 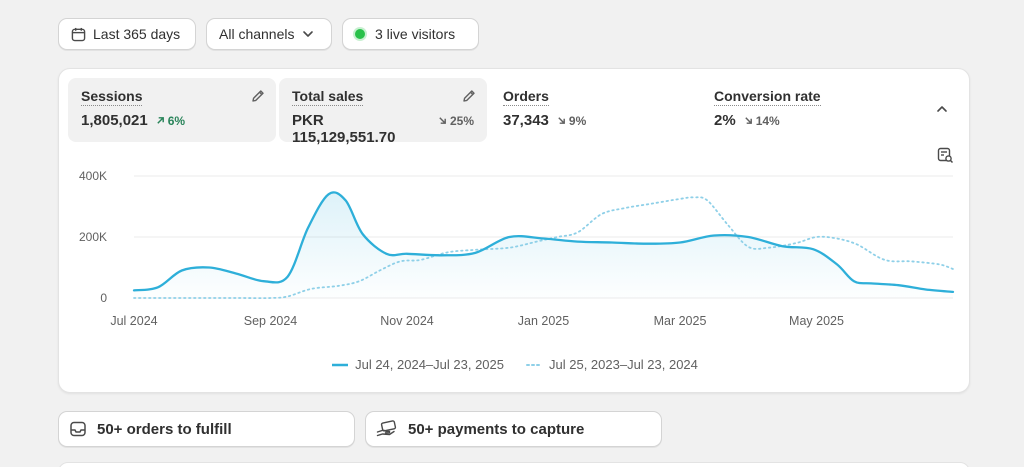 What do you see at coordinates (387, 429) in the screenshot?
I see `payment-hand-icon` at bounding box center [387, 429].